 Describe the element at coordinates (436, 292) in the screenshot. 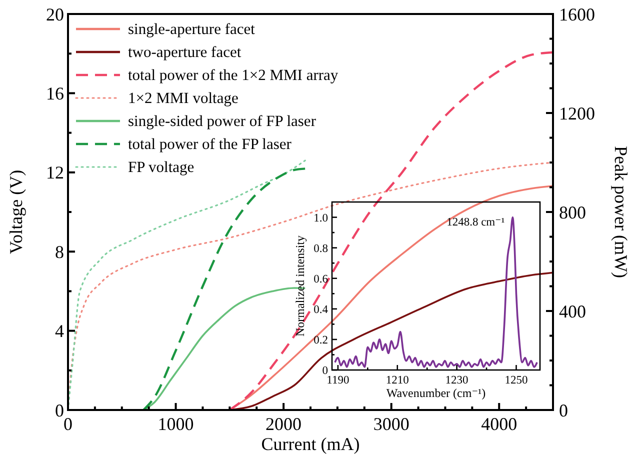

I see `line-series` at that location.